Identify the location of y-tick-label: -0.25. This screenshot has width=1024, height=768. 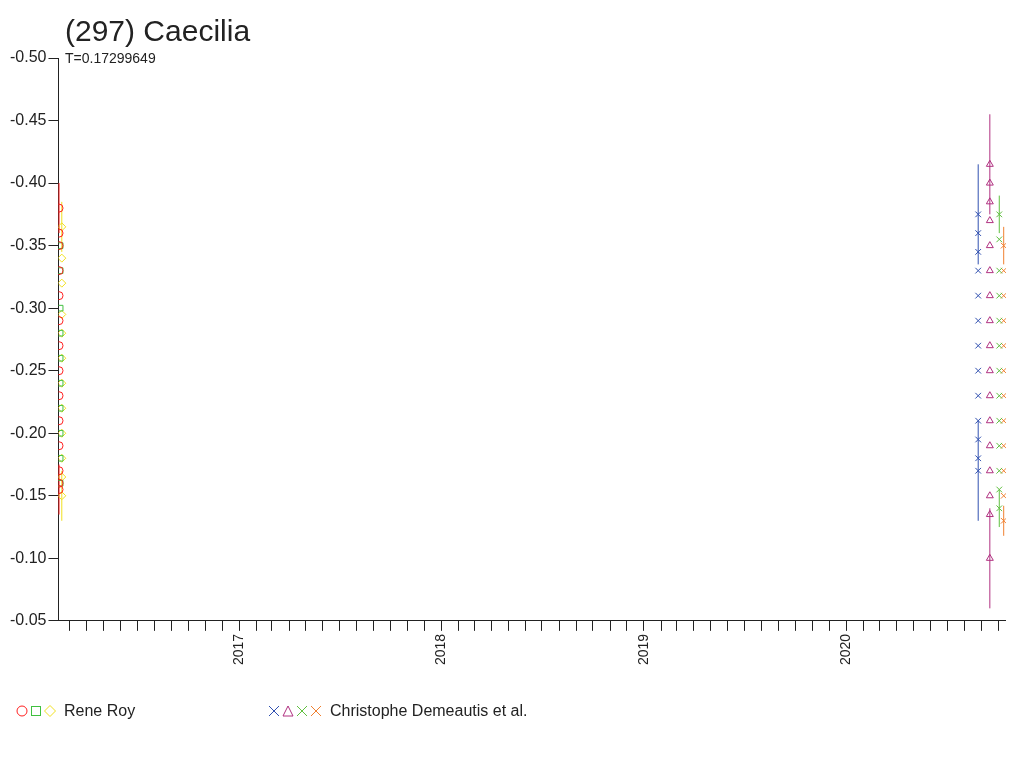
(28, 370).